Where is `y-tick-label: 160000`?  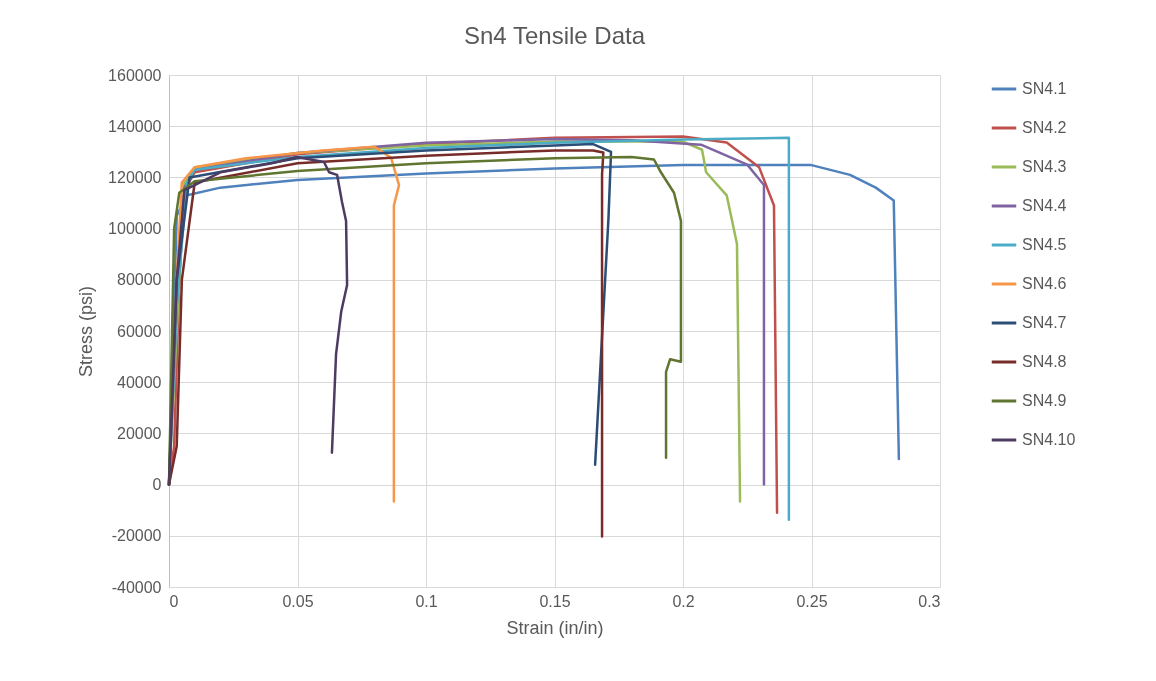
y-tick-label: 160000 is located at coordinates (135, 75).